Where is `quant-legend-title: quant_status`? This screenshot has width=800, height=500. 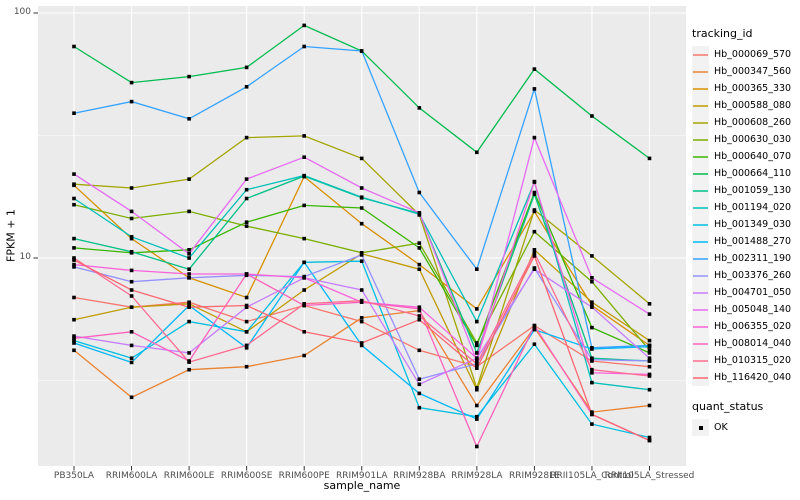 quant-legend-title: quant_status is located at coordinates (728, 406).